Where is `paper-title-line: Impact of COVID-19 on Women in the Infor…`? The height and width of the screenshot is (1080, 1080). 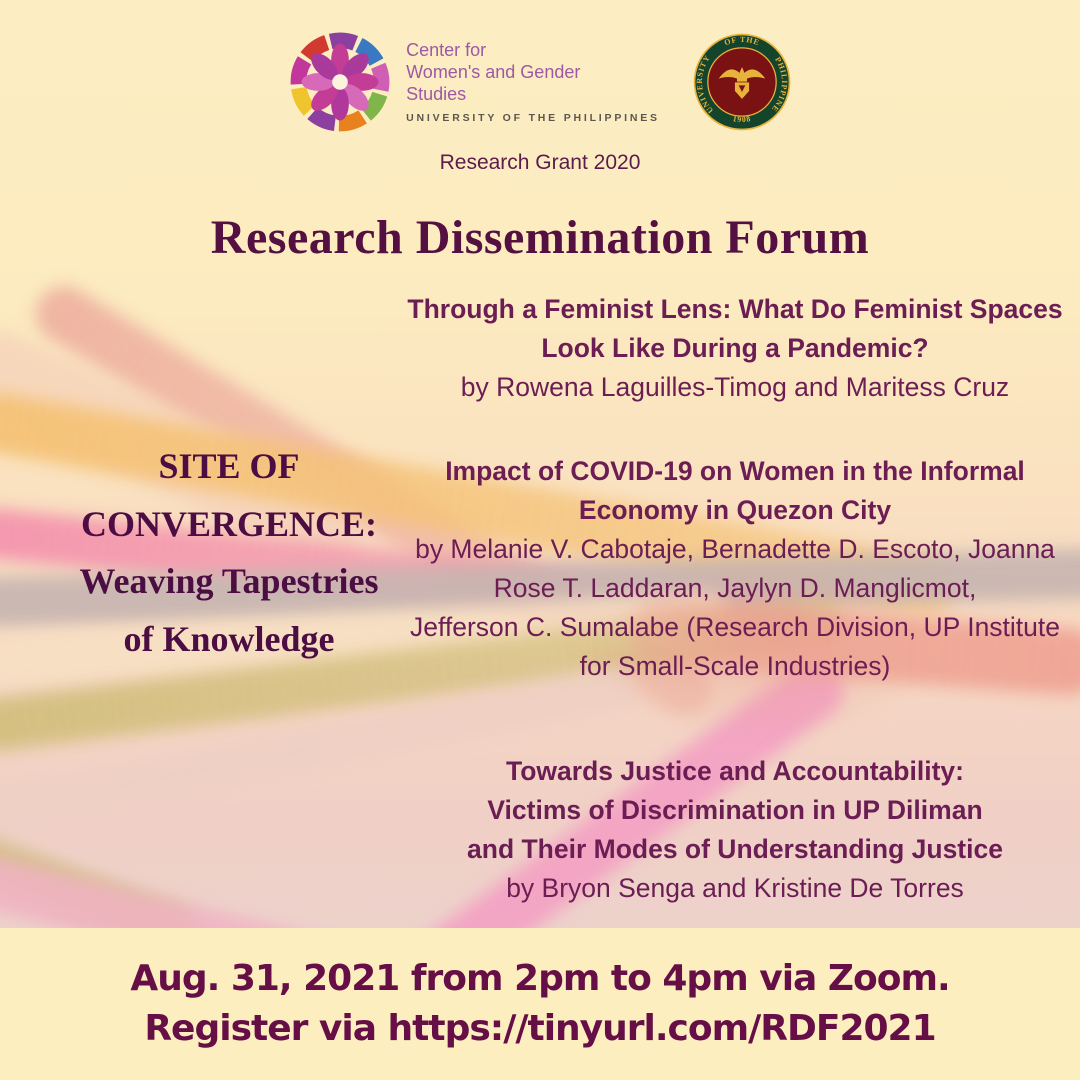 paper-title-line: Impact of COVID-19 on Women in the Infor… is located at coordinates (735, 471).